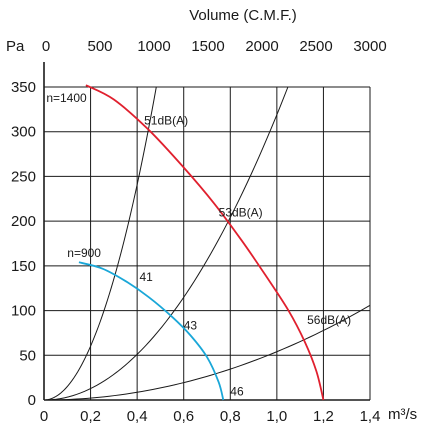 This screenshot has height=428, width=428. Describe the element at coordinates (23, 266) in the screenshot. I see `y-tick-label: 150` at that location.